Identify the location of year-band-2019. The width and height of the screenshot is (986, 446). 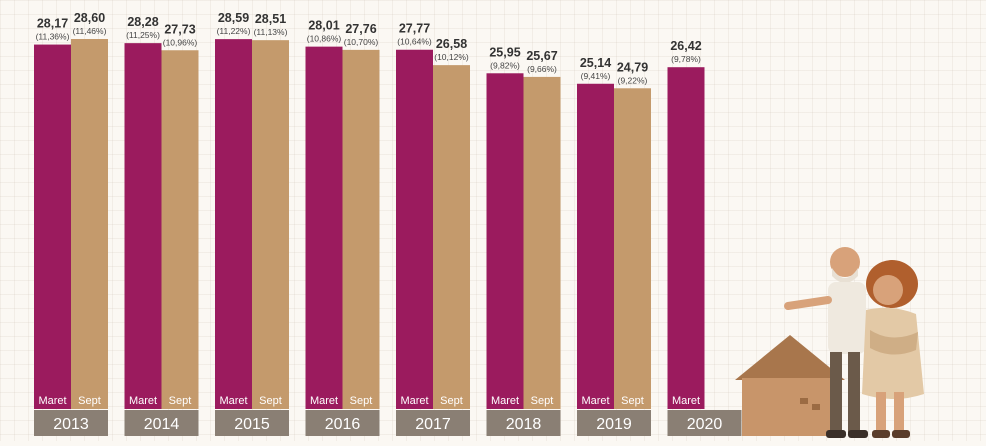
(614, 423).